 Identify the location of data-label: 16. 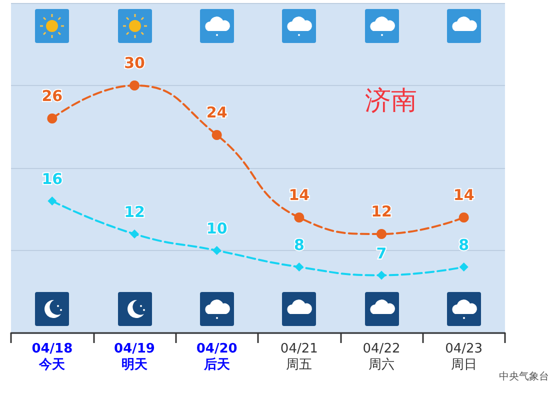
(52, 179).